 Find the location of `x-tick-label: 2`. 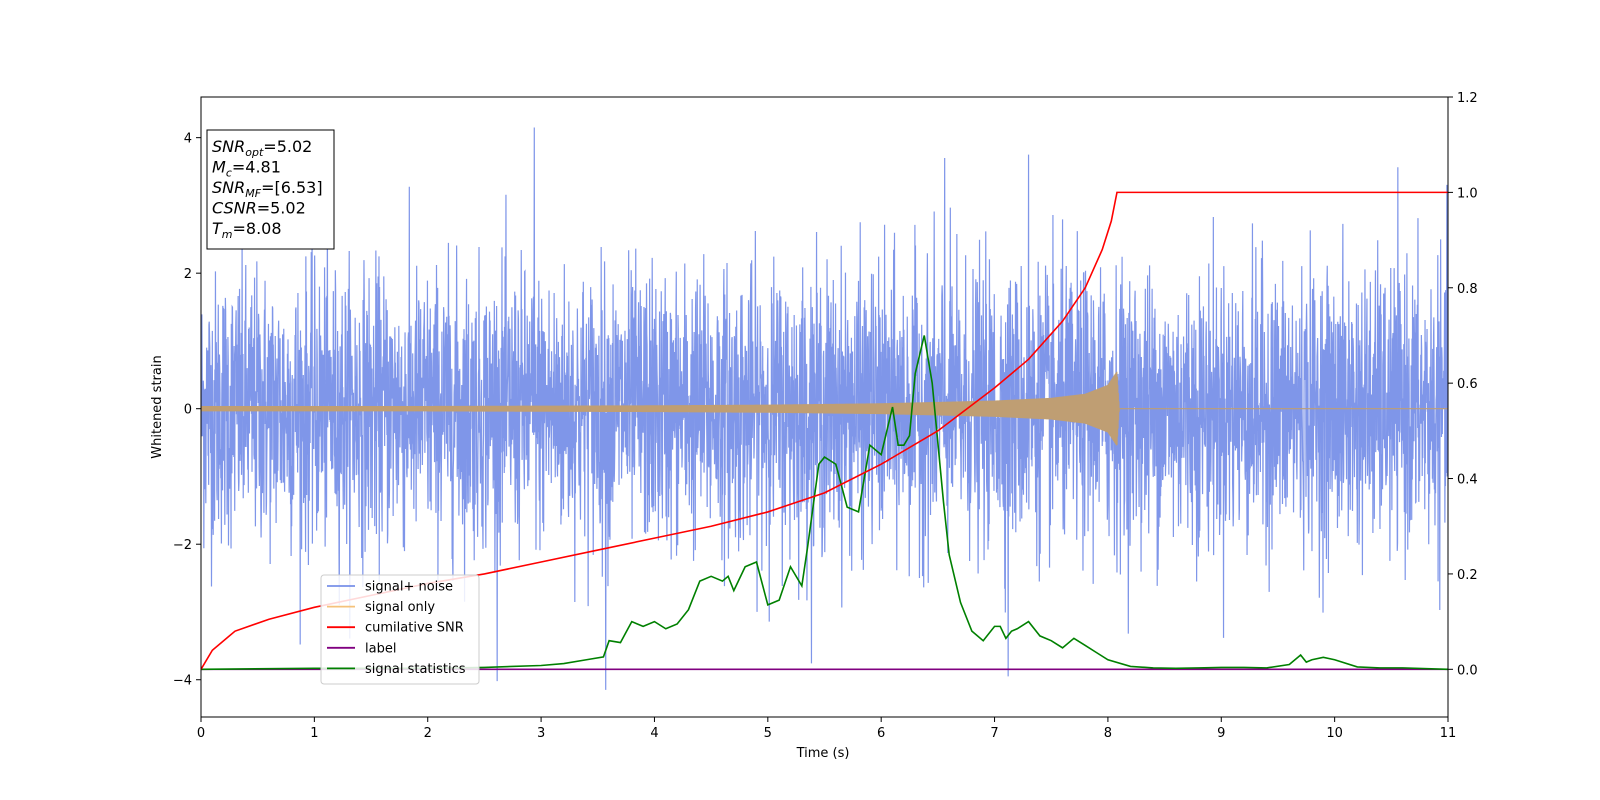

x-tick-label: 2 is located at coordinates (428, 733).